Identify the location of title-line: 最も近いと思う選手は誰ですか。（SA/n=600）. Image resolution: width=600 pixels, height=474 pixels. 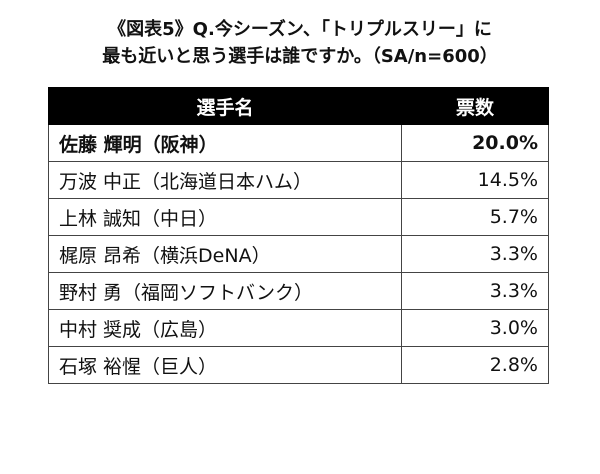
(300, 56).